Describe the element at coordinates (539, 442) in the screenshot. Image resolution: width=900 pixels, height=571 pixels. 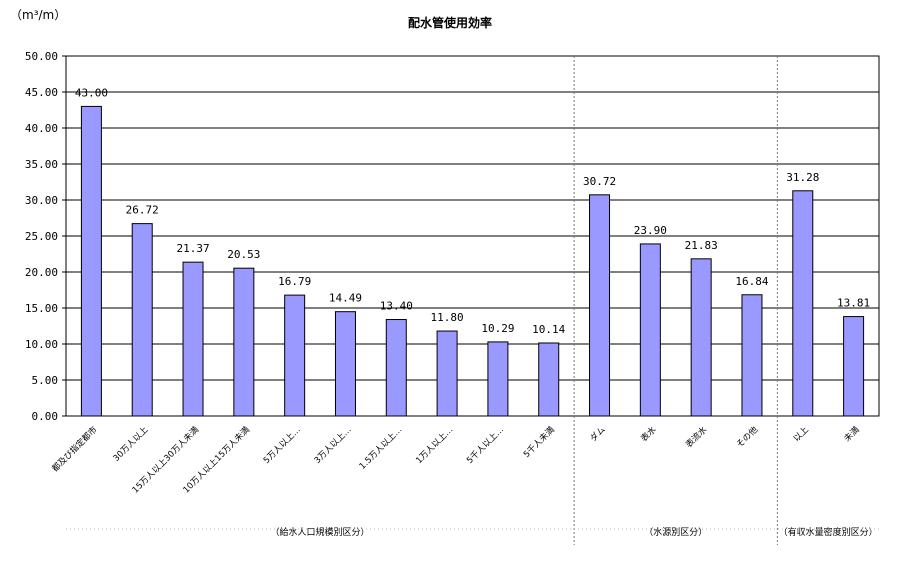
I see `category-label: 5千人未満` at that location.